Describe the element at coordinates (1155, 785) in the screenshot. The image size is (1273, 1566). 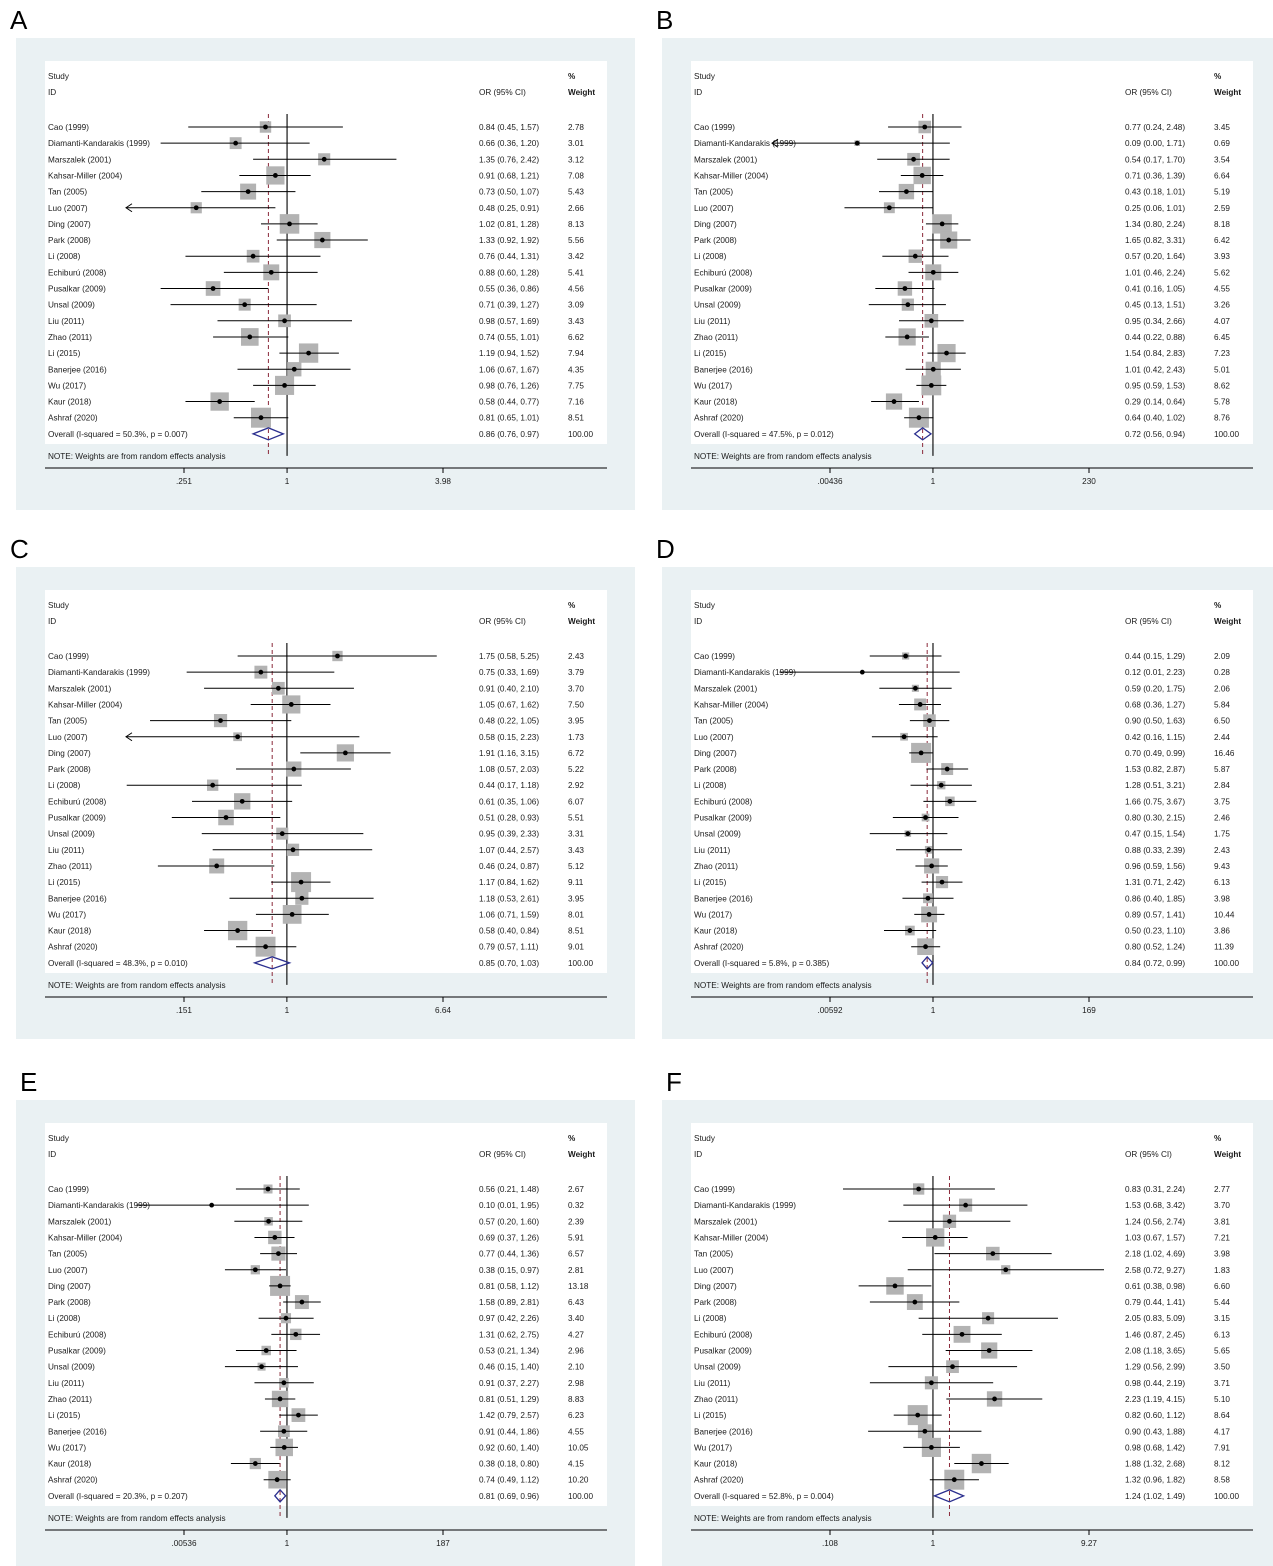
I see `or-ci-text: 1.28 (0.51, 3.21)` at that location.